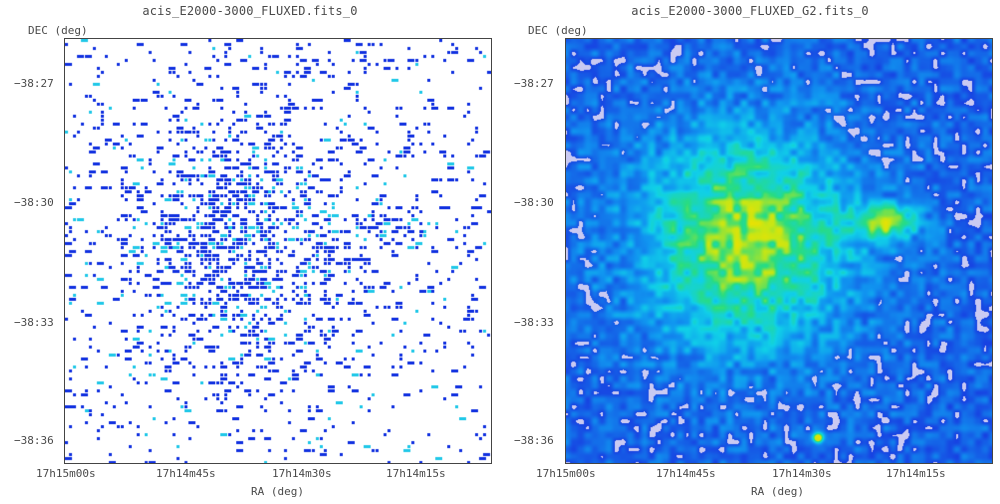 This screenshot has height=504, width=1000. Describe the element at coordinates (250, 11) in the screenshot. I see `panel-title: acis_E2000-3000_FLUXED.fits_0` at that location.